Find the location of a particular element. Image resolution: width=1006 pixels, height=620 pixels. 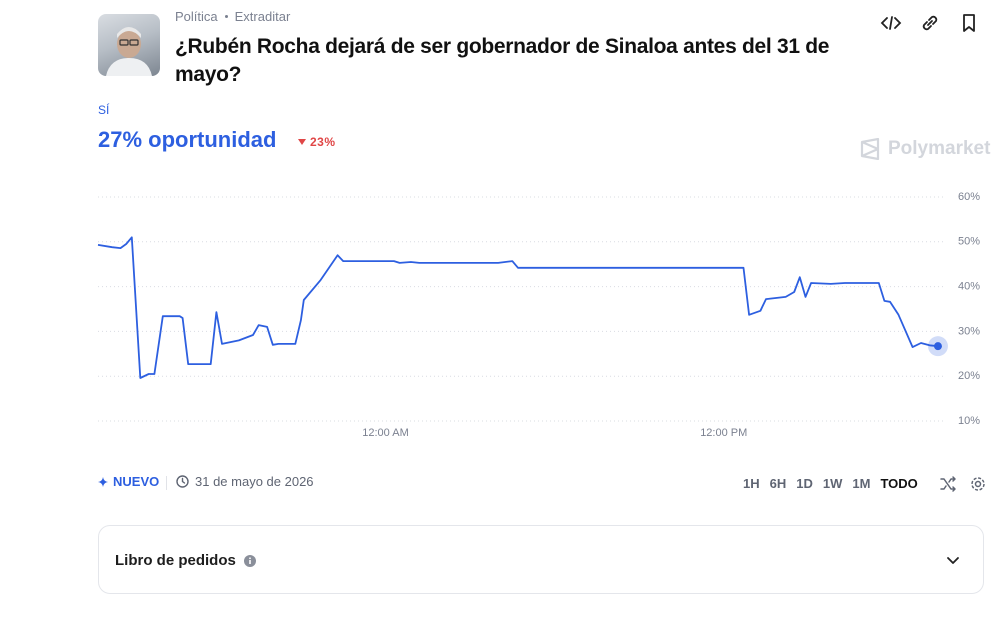

info-icon is located at coordinates (249, 560).